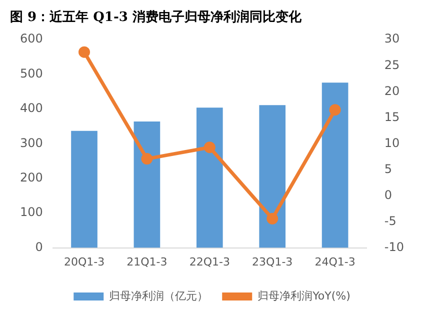 This screenshot has height=324, width=430. Describe the element at coordinates (388, 169) in the screenshot. I see `y2-tick-label: 5` at that location.